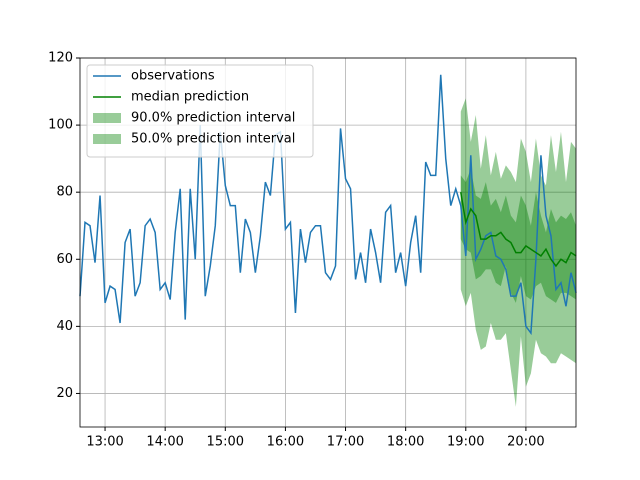 Image resolution: width=640 pixels, height=480 pixels. Describe the element at coordinates (213, 118) in the screenshot. I see `legend-label: 90.0% prediction interval` at that location.